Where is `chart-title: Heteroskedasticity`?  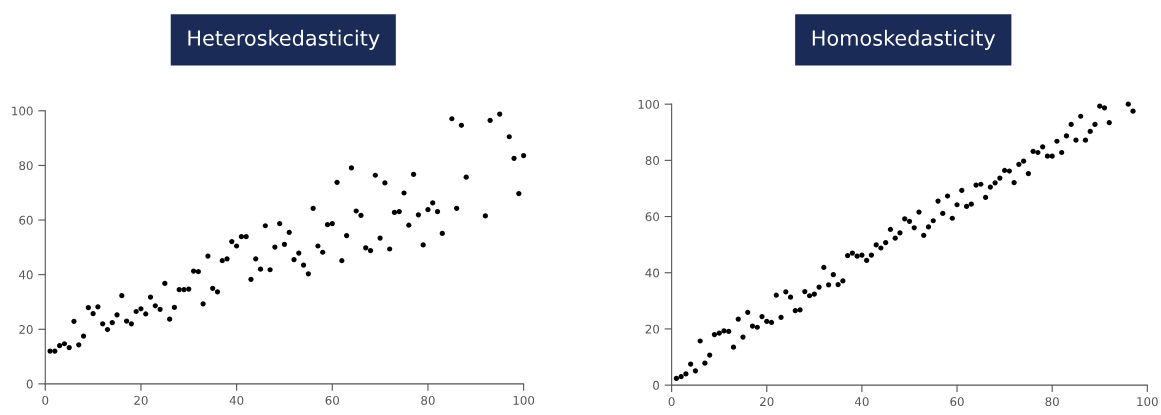
chart-title: Heteroskedasticity is located at coordinates (284, 39).